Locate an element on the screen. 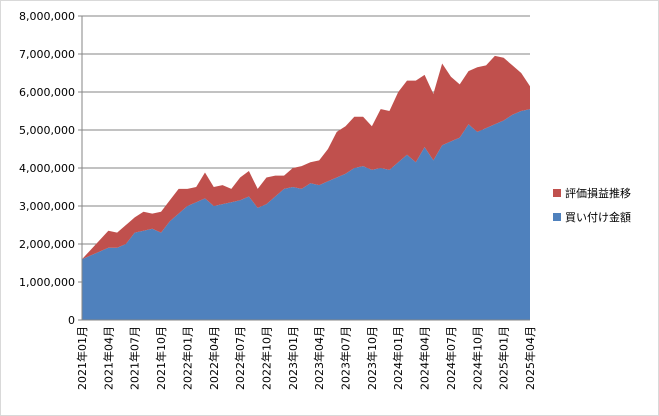 Image resolution: width=659 pixels, height=416 pixels. legend-label: 買い付け金額 is located at coordinates (598, 217).